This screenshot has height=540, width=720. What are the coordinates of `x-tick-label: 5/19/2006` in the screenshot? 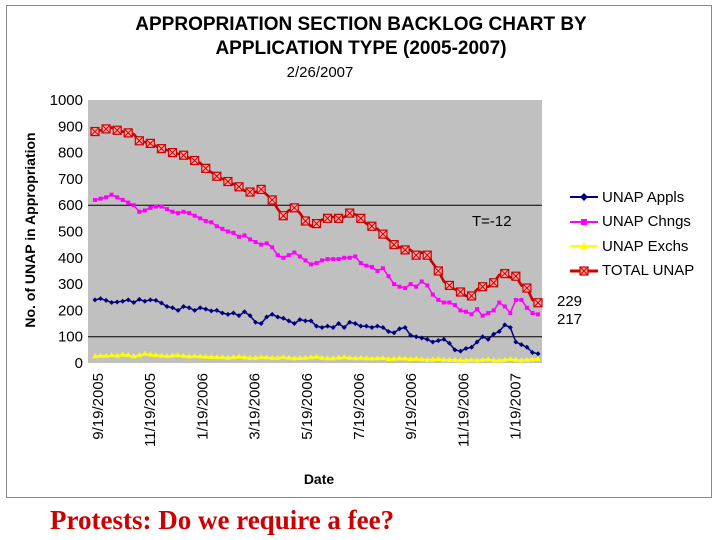 It's located at (307, 406).